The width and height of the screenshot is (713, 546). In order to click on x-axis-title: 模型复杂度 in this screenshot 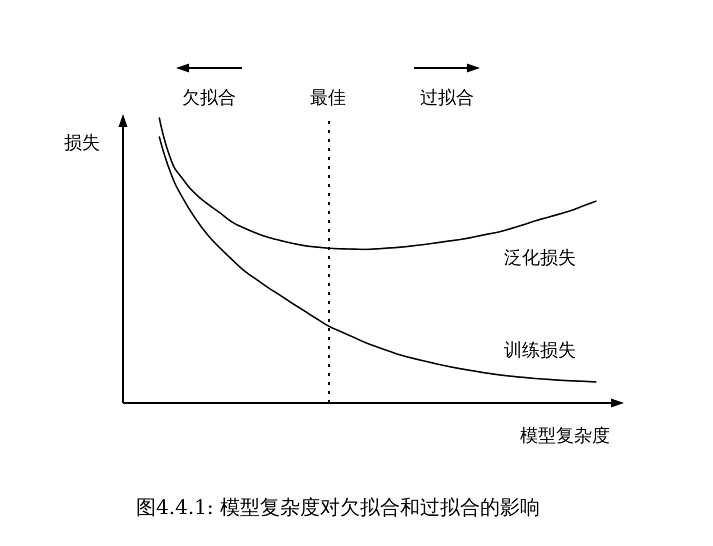, I will do `click(565, 436)`.